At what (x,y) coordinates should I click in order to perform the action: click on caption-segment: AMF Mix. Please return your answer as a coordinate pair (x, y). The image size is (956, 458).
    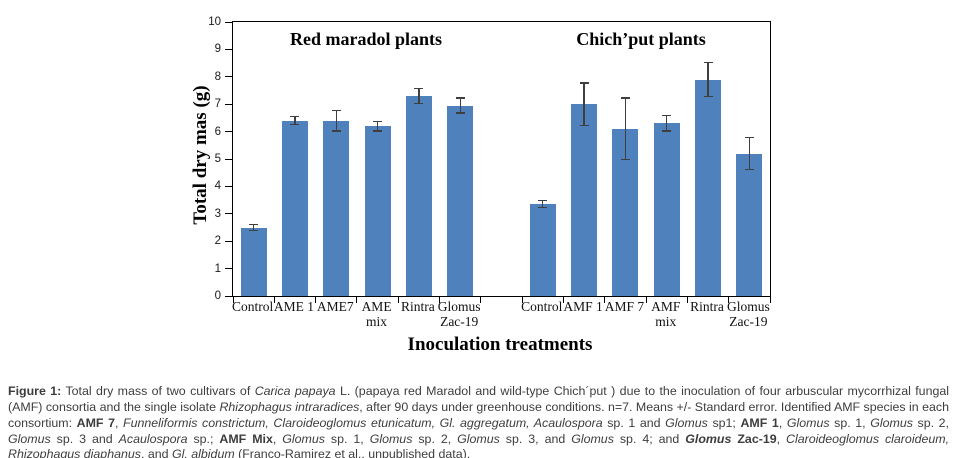
    Looking at the image, I should click on (246, 438).